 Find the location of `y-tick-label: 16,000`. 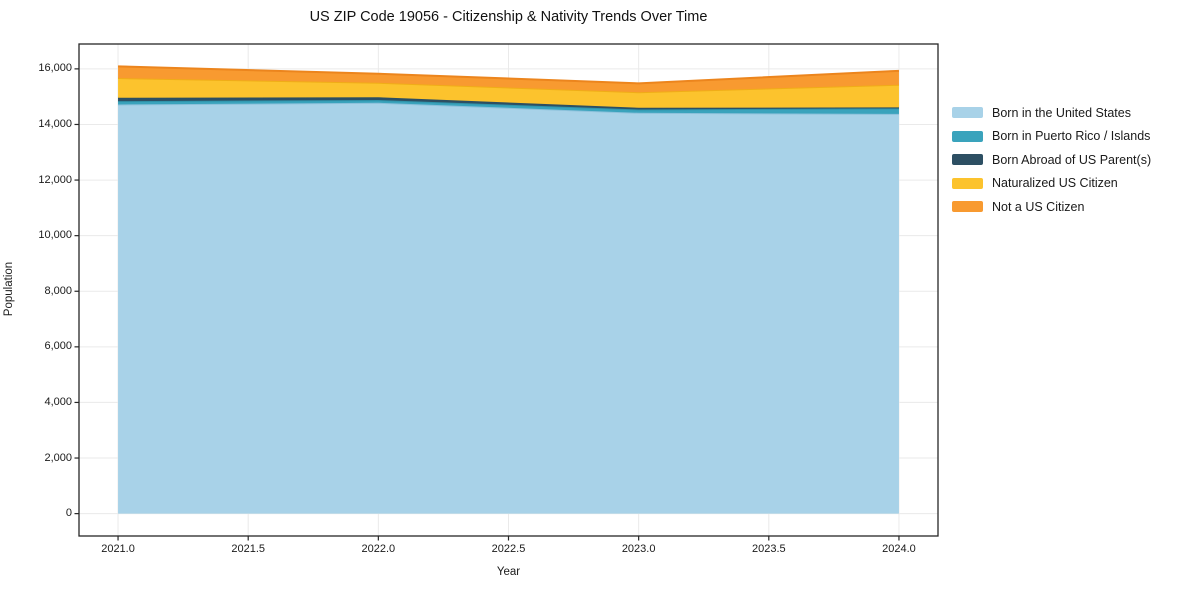

y-tick-label: 16,000 is located at coordinates (55, 68).